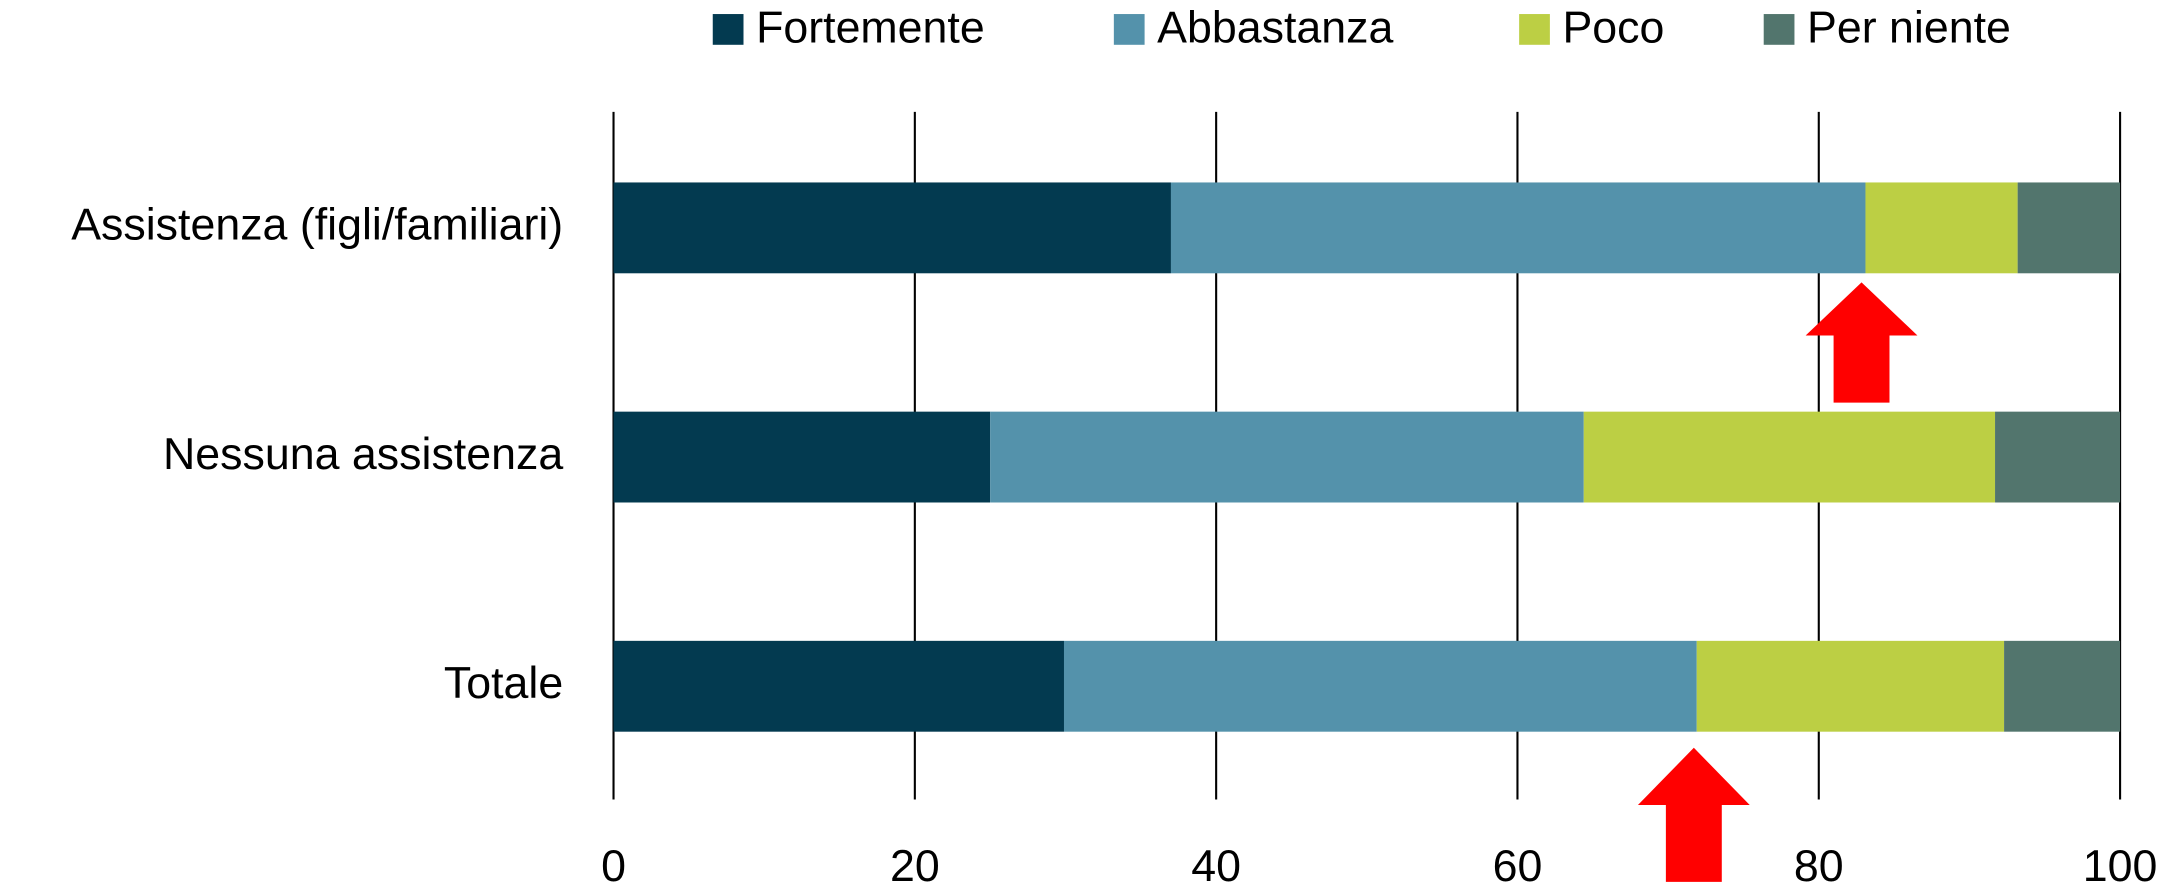 Image resolution: width=2169 pixels, height=882 pixels. Describe the element at coordinates (1613, 28) in the screenshot. I see `legend-label: Poco` at that location.